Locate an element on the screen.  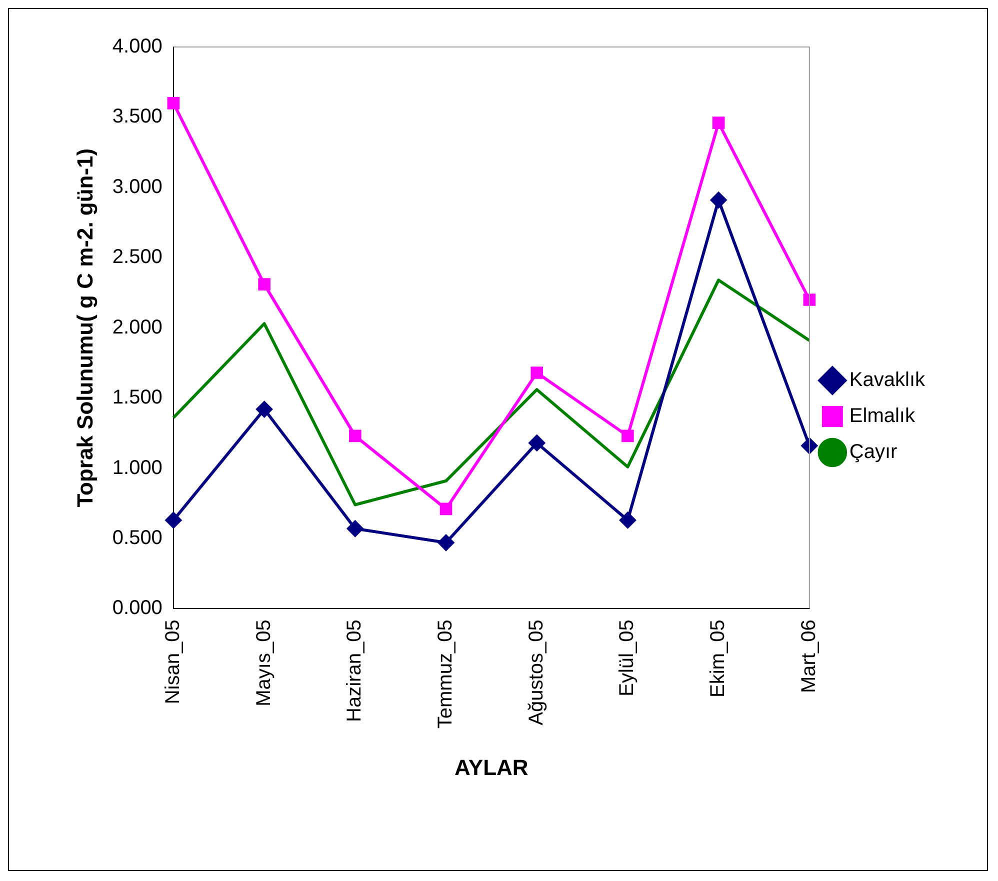
x-tick-label: Mayıs_05 is located at coordinates (263, 663).